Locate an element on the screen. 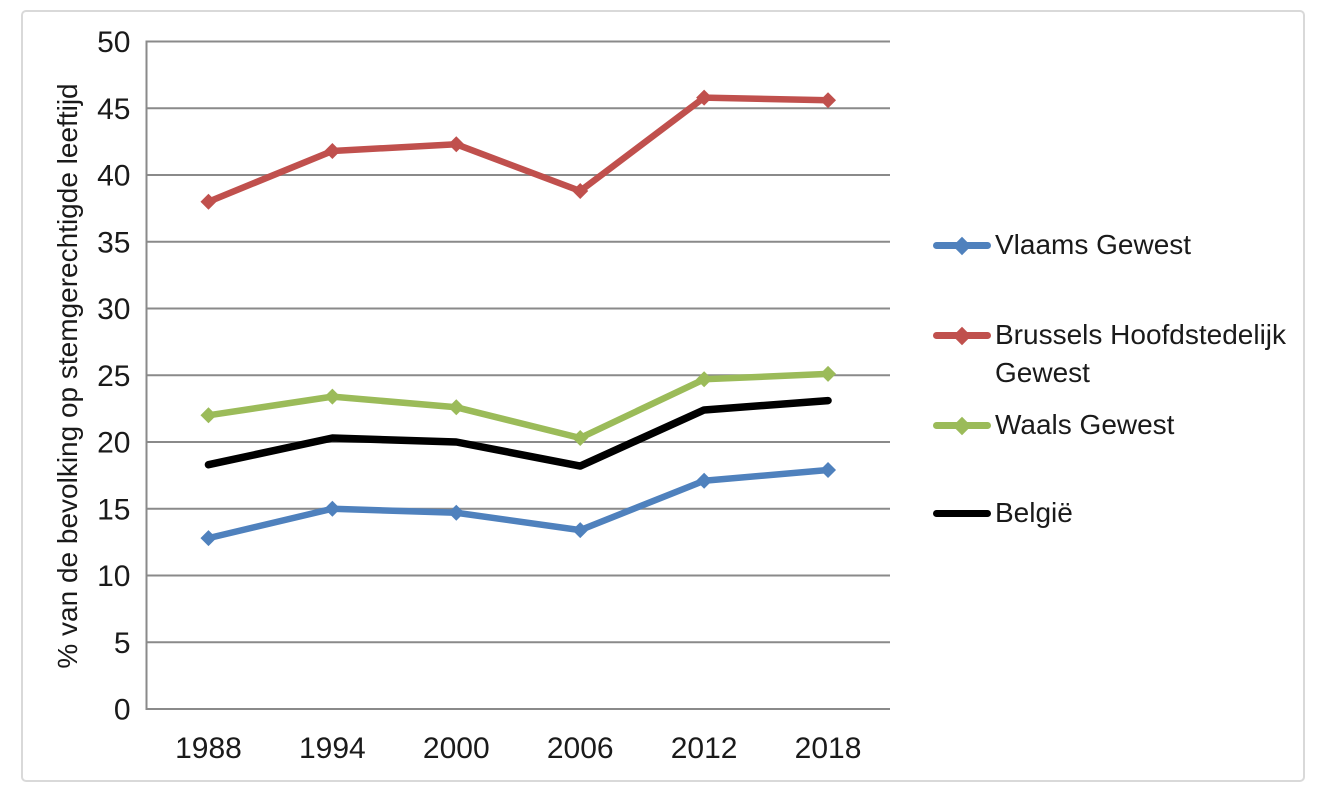  x-tick-label: 2006 is located at coordinates (580, 748).